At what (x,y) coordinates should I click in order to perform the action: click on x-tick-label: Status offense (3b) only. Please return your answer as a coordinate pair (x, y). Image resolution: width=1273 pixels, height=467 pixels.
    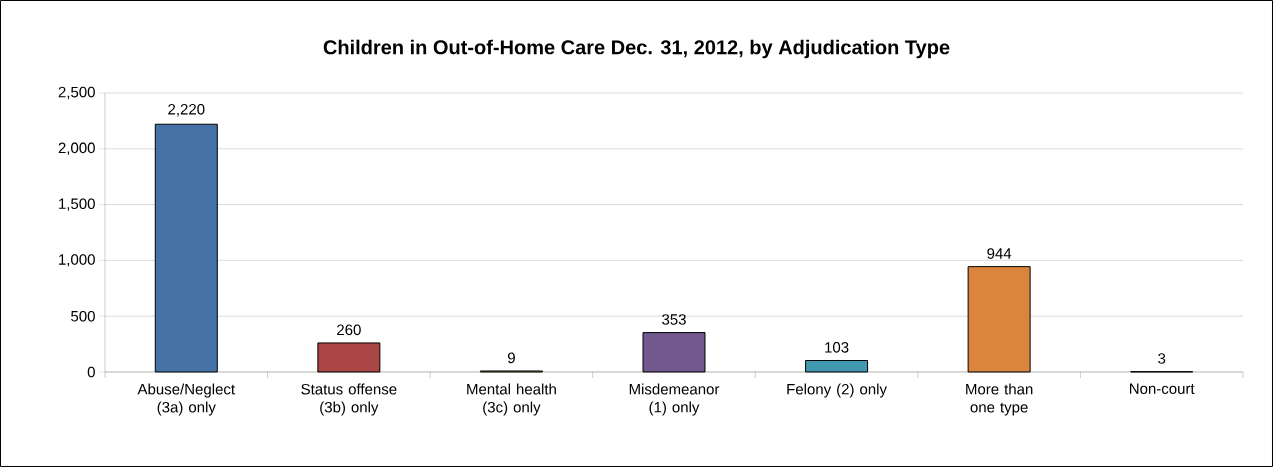
    Looking at the image, I should click on (349, 399).